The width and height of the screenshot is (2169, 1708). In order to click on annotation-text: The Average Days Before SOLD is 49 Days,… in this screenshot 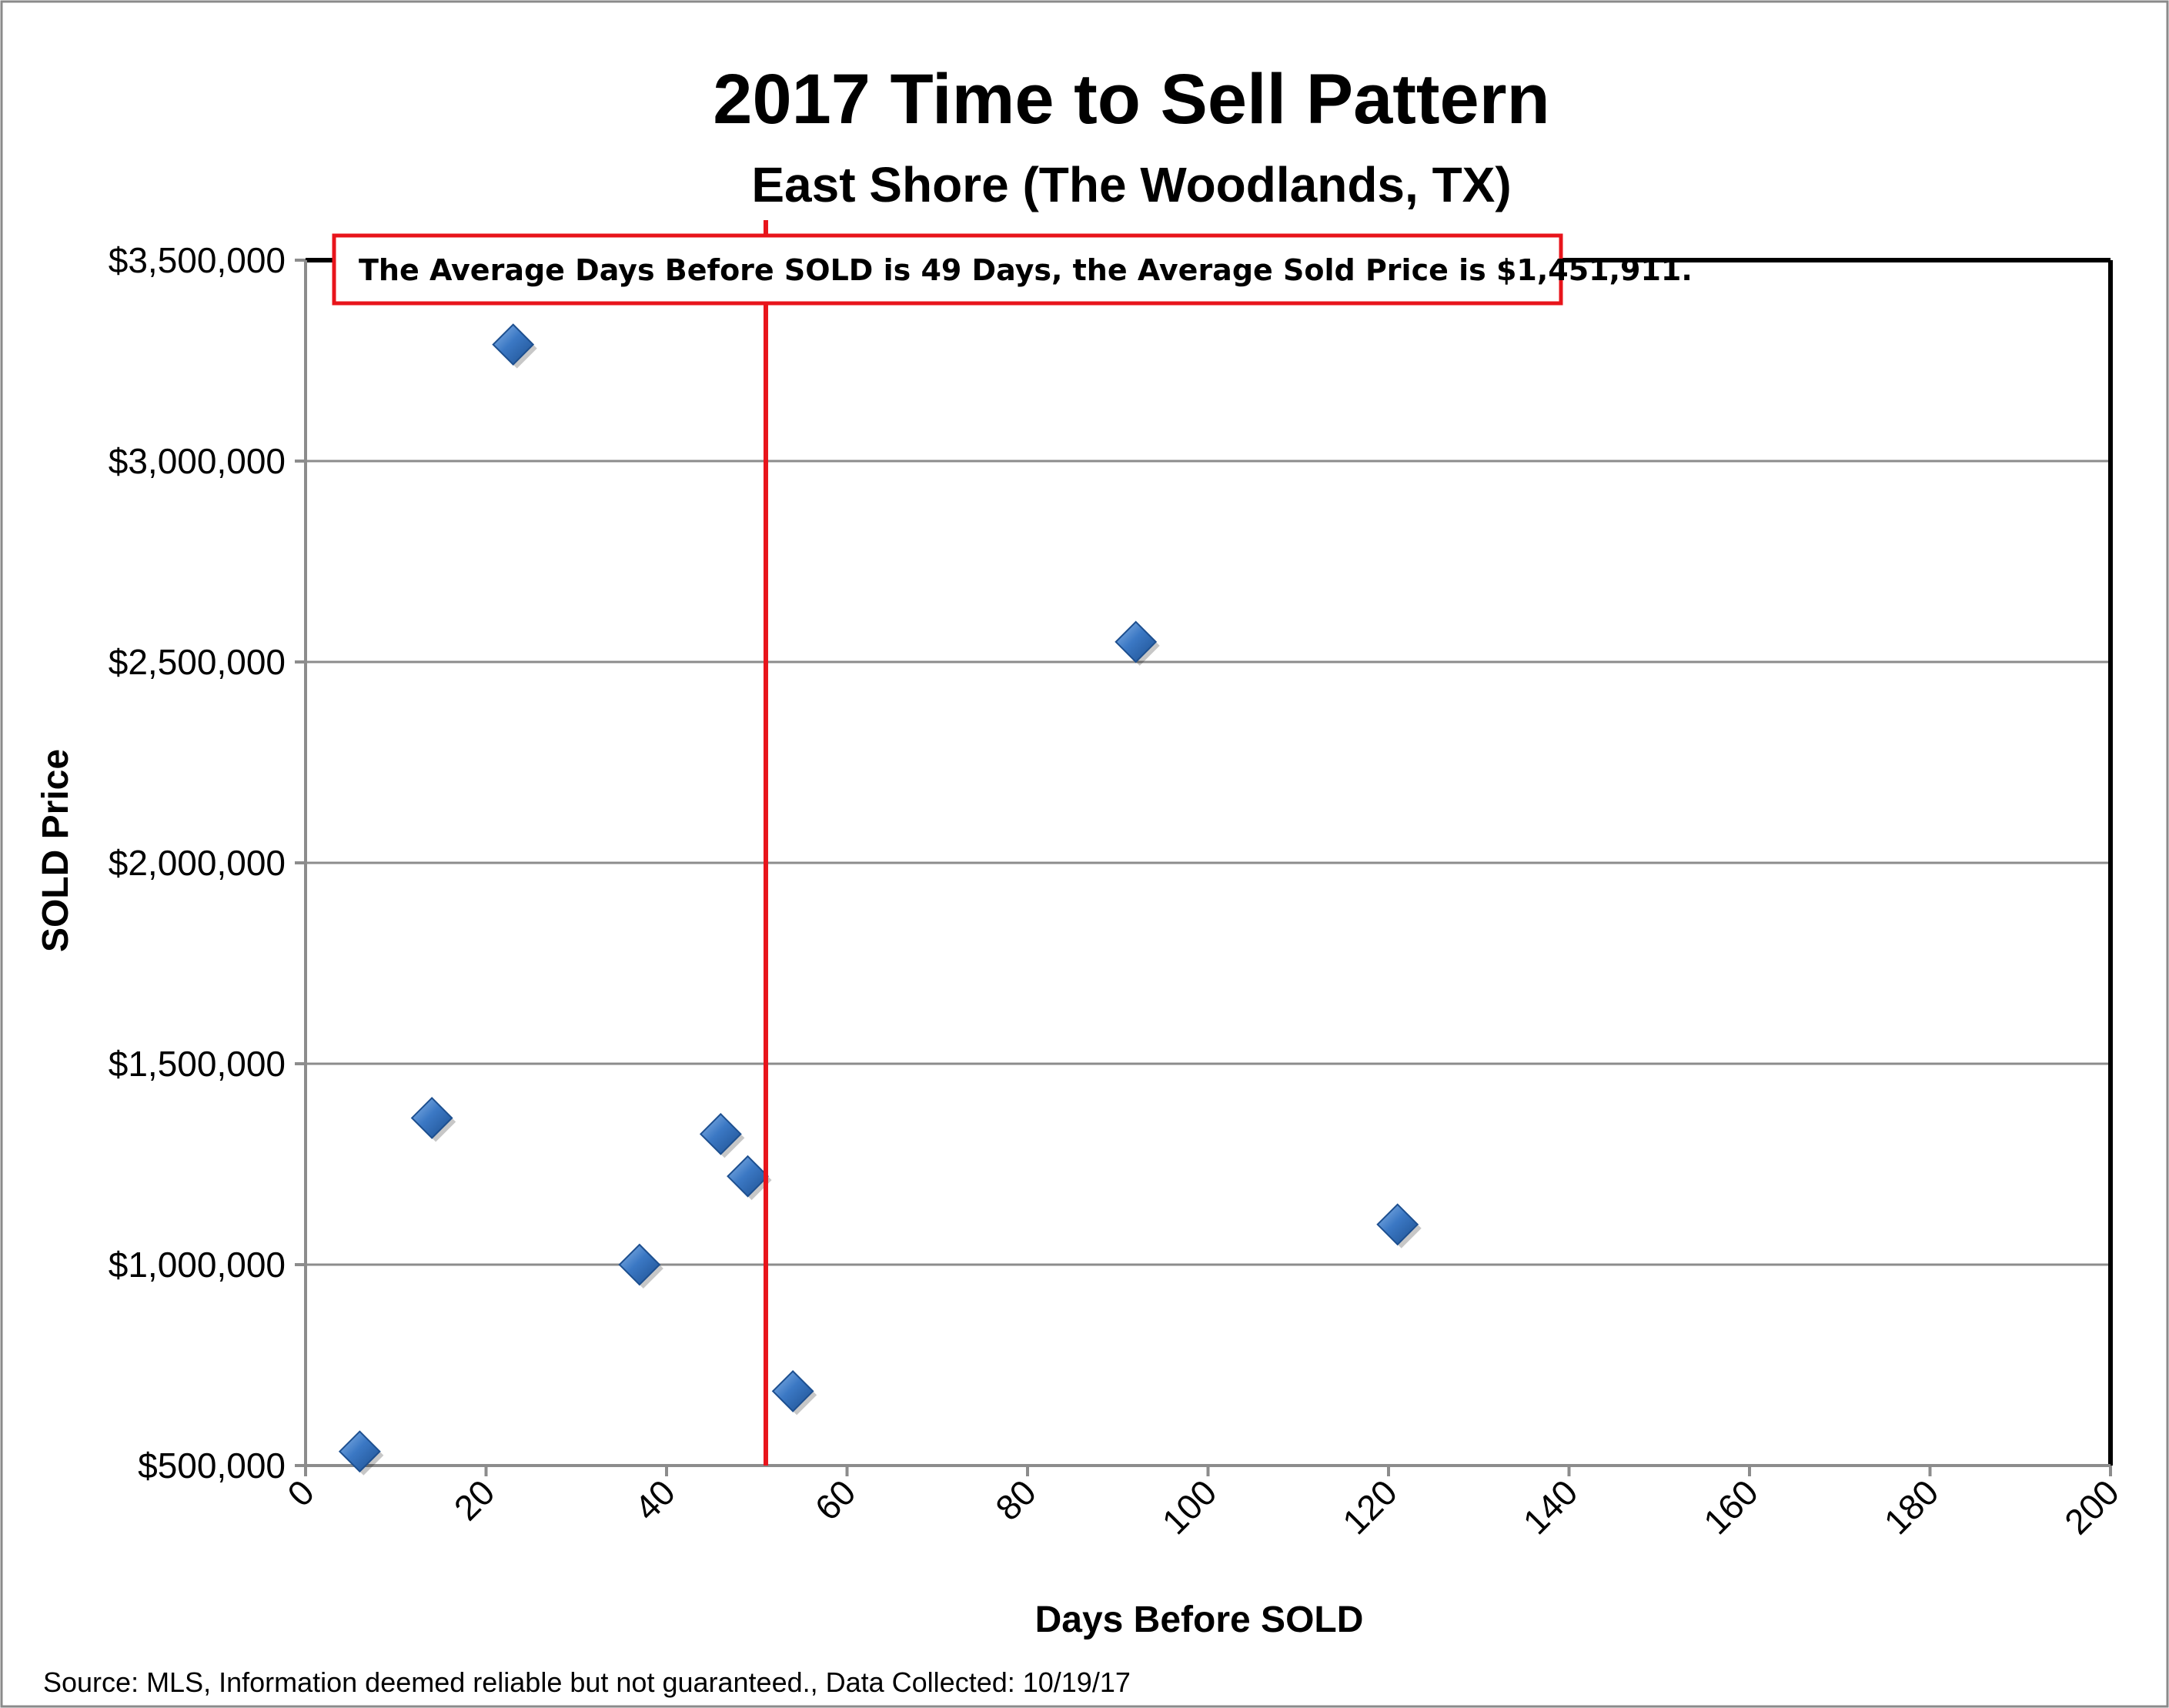, I will do `click(1026, 270)`.